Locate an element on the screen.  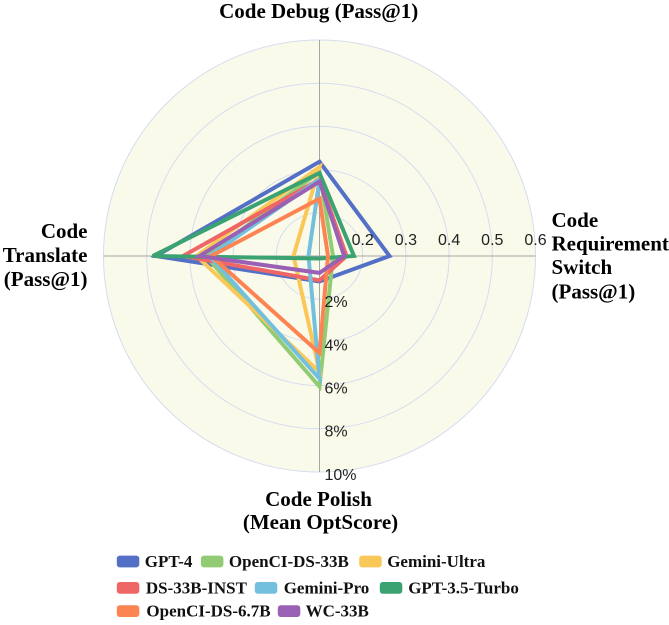
svg-text: Gemini-Ultra is located at coordinates (436, 561).